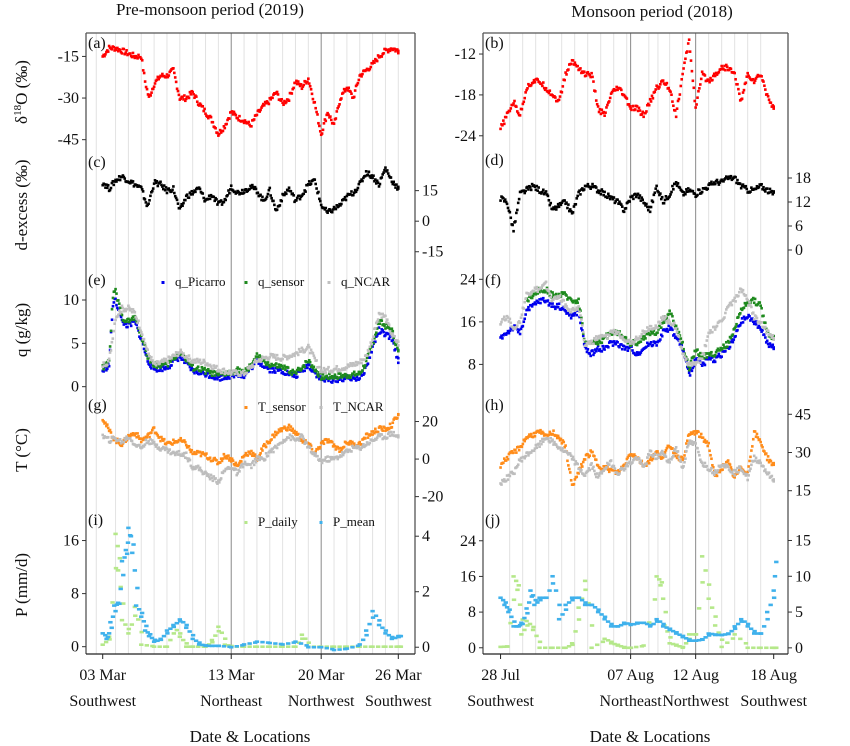  I want to click on y-tick-label: 12, so click(803, 202).